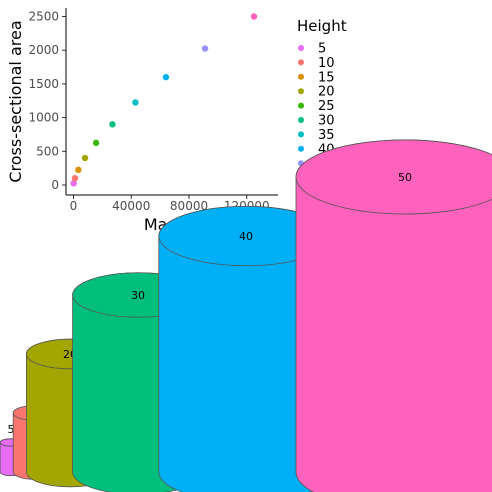  Describe the element at coordinates (131, 206) in the screenshot. I see `x-tick-label: 40000` at that location.